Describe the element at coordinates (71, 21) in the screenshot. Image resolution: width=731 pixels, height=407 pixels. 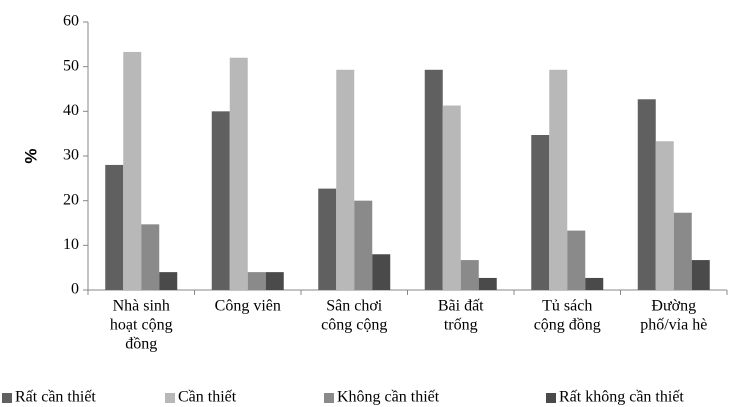
I see `y-tick-label: 60` at that location.